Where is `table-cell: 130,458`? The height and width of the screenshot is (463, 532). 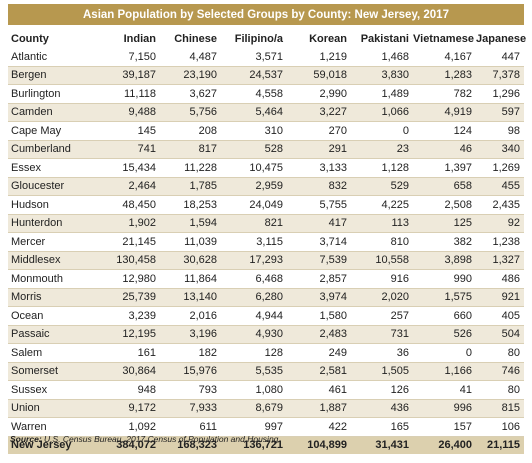
table-cell: 130,458 is located at coordinates (136, 260).